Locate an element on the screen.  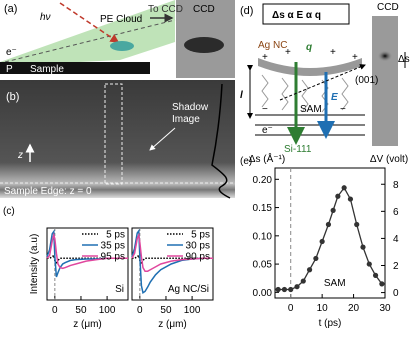
electron-label: e⁻ is located at coordinates (267, 130).